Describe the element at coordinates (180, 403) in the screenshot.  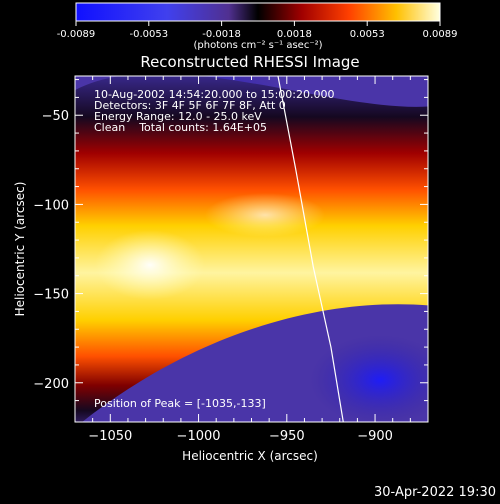
I see `info-peak: Position of Peak = [-1035,-133]` at that location.